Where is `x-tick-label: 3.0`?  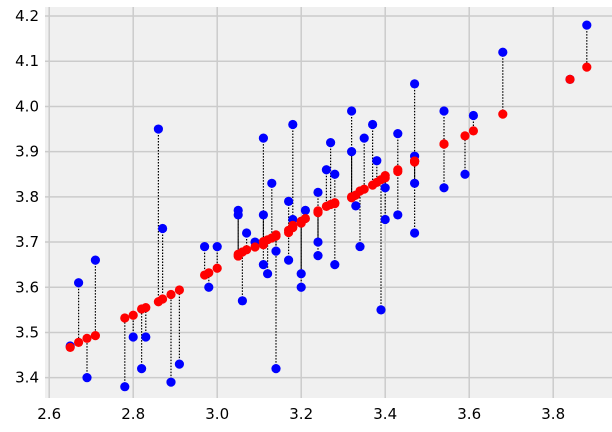
x-tick-label: 3.0 is located at coordinates (217, 414).